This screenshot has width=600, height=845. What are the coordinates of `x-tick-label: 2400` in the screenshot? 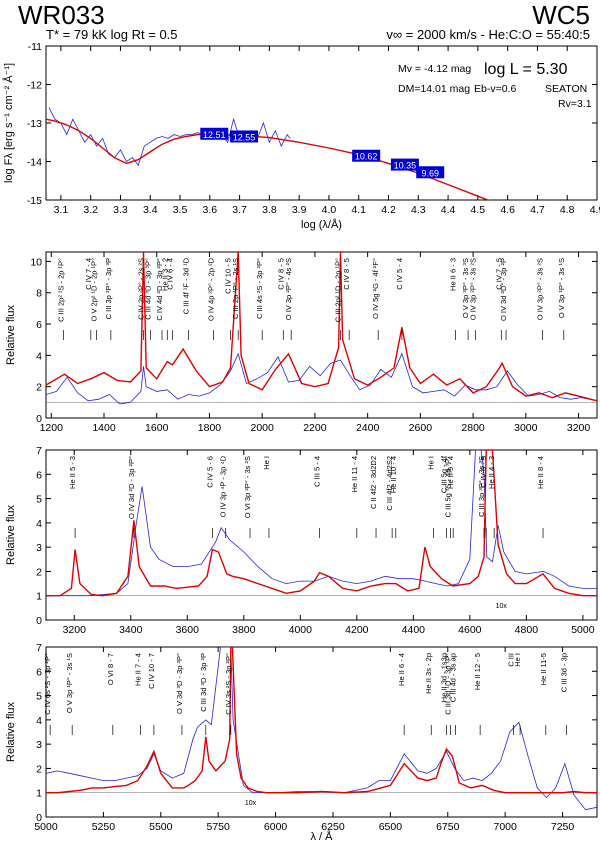 It's located at (368, 428).